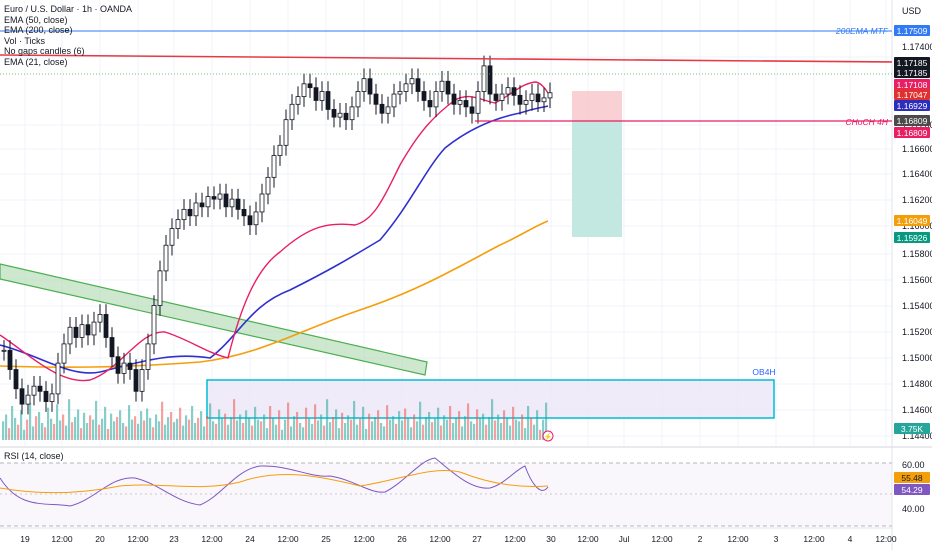  Describe the element at coordinates (866, 122) in the screenshot. I see `choch-label: CHoCH 4H` at that location.